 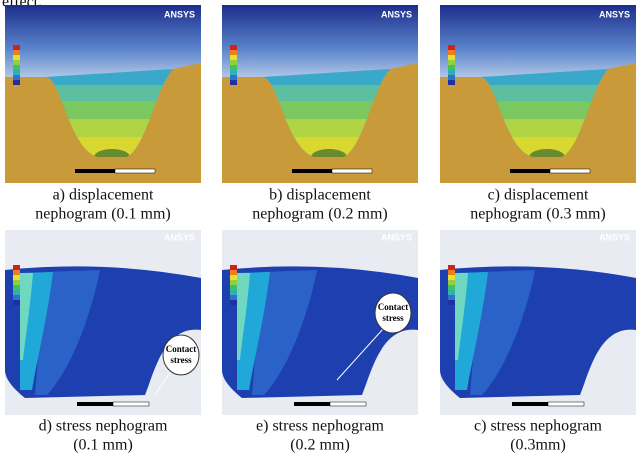 What do you see at coordinates (103, 445) in the screenshot?
I see `caption: (0.1 mm)` at bounding box center [103, 445].